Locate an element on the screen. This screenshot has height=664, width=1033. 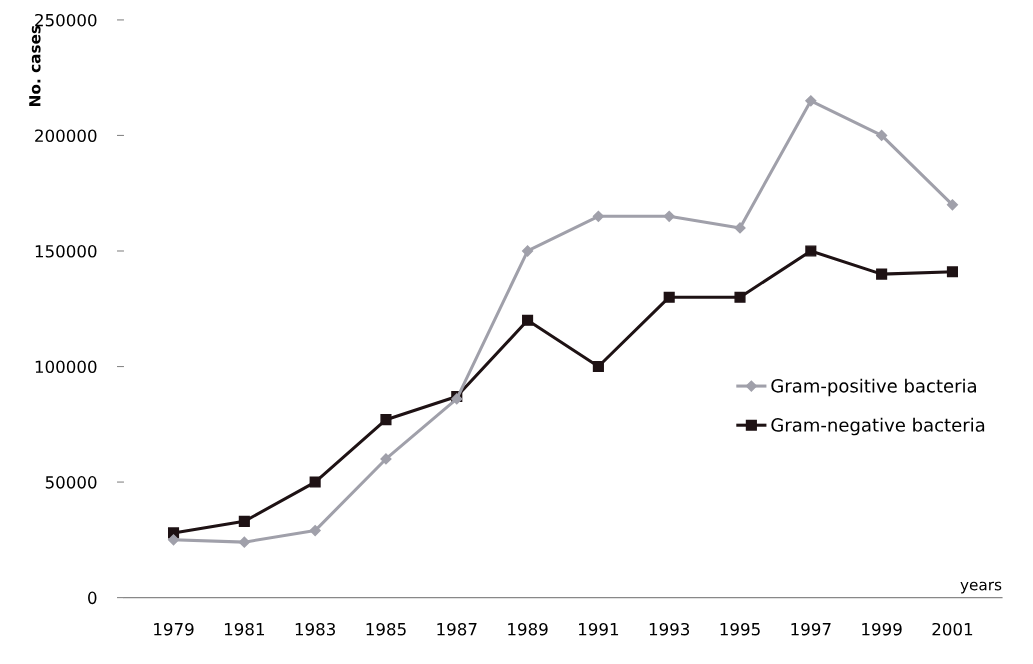
x-axis-title: years is located at coordinates (981, 587).